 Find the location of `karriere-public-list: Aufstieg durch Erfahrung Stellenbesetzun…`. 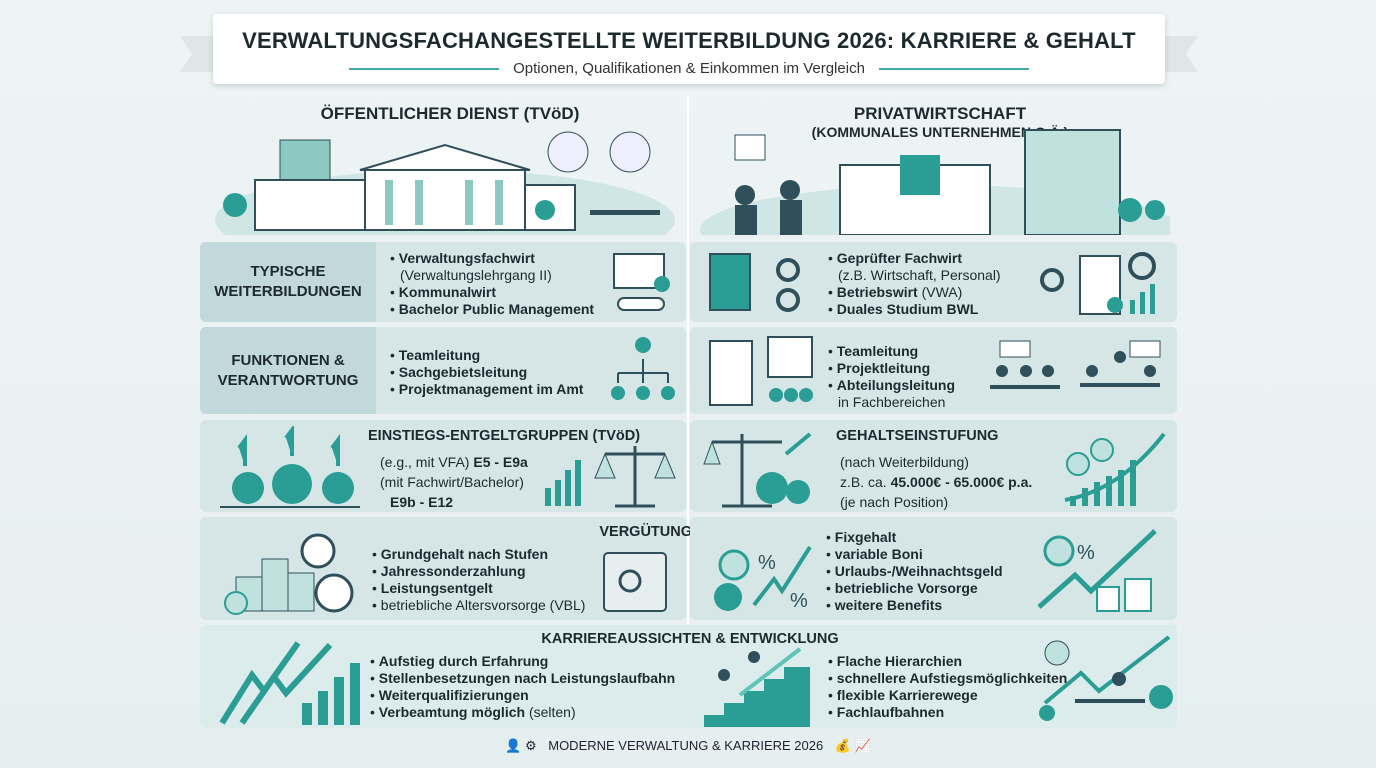

karriere-public-list: Aufstieg durch Erfahrung Stellenbesetzun… is located at coordinates (522, 687).